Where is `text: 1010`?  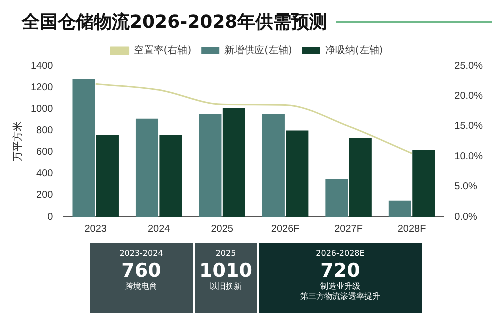
text: 1010 is located at coordinates (226, 271).